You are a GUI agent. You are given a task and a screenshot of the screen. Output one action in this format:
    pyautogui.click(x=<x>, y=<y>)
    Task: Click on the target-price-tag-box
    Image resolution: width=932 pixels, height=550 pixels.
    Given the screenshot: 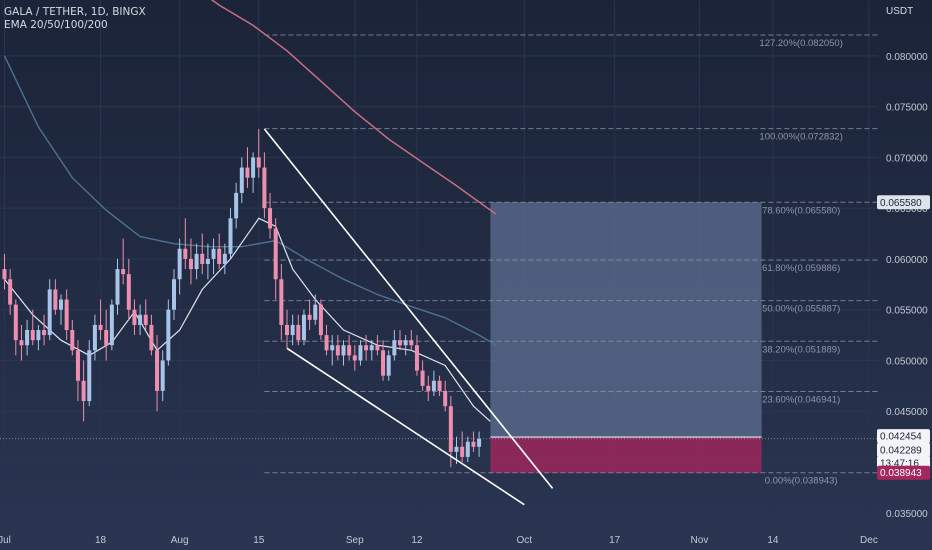 What is the action you would take?
    pyautogui.click(x=903, y=202)
    